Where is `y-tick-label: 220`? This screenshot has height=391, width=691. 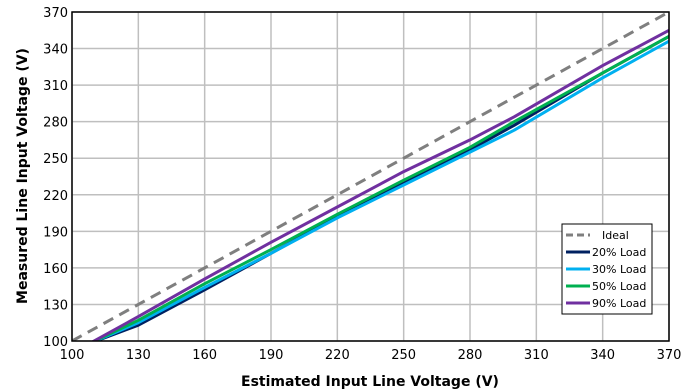
y-tick-label: 220 is located at coordinates (55, 196).